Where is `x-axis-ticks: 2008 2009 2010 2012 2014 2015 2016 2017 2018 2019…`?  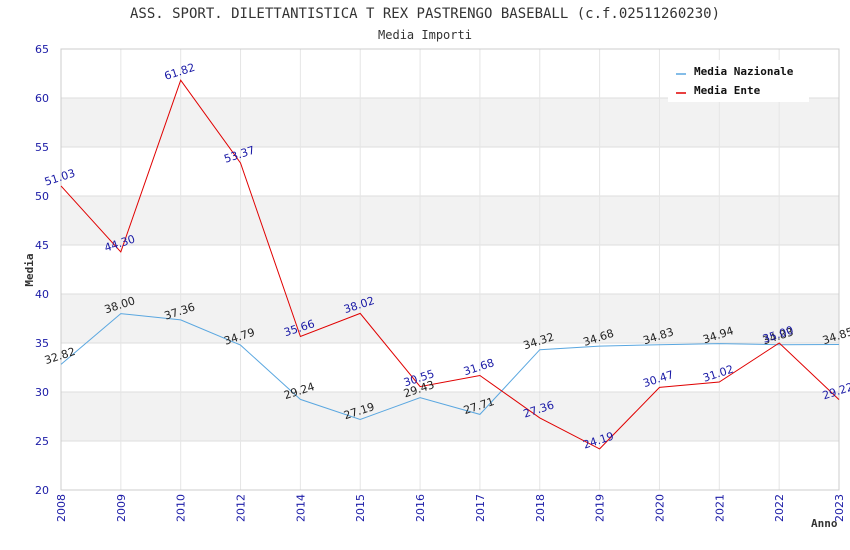 x-axis-ticks: 2008 2009 2010 2012 2014 2015 2016 2017 2018 2019… is located at coordinates (450, 508).